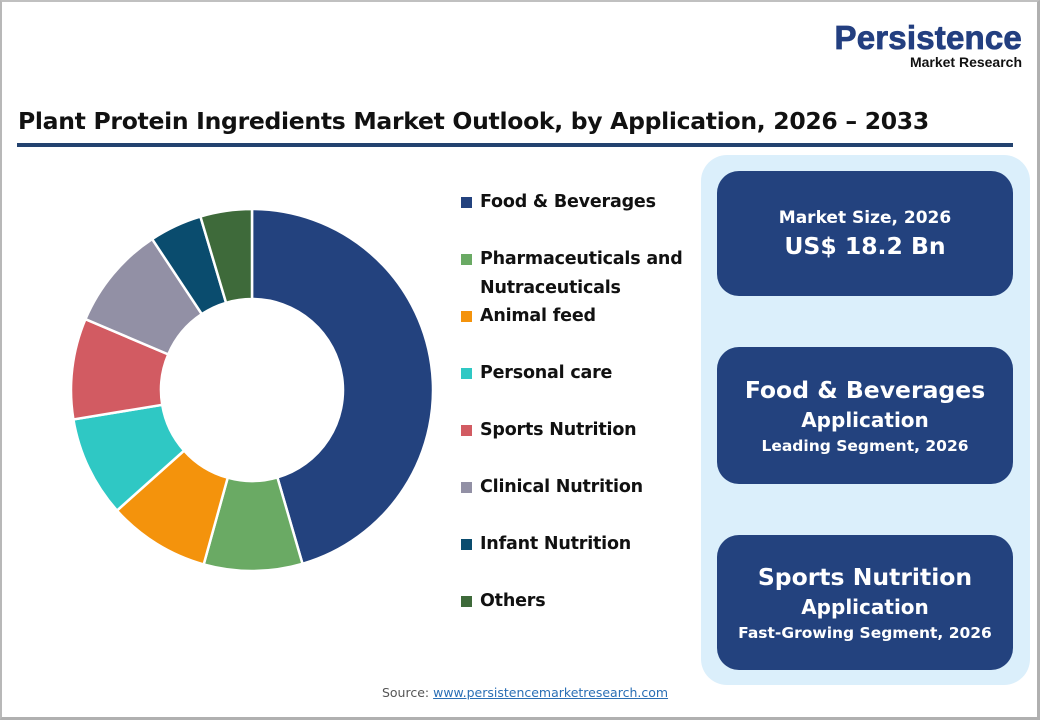 Image resolution: width=1040 pixels, height=720 pixels. I want to click on legend-item-animal-feed: Animal feed, so click(528, 316).